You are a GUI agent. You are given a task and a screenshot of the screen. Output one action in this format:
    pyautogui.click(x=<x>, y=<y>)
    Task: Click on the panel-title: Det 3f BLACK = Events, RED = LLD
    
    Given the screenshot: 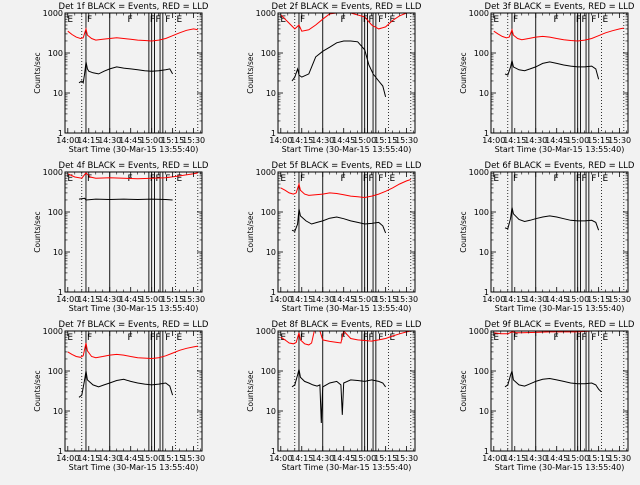 What is the action you would take?
    pyautogui.click(x=560, y=7)
    